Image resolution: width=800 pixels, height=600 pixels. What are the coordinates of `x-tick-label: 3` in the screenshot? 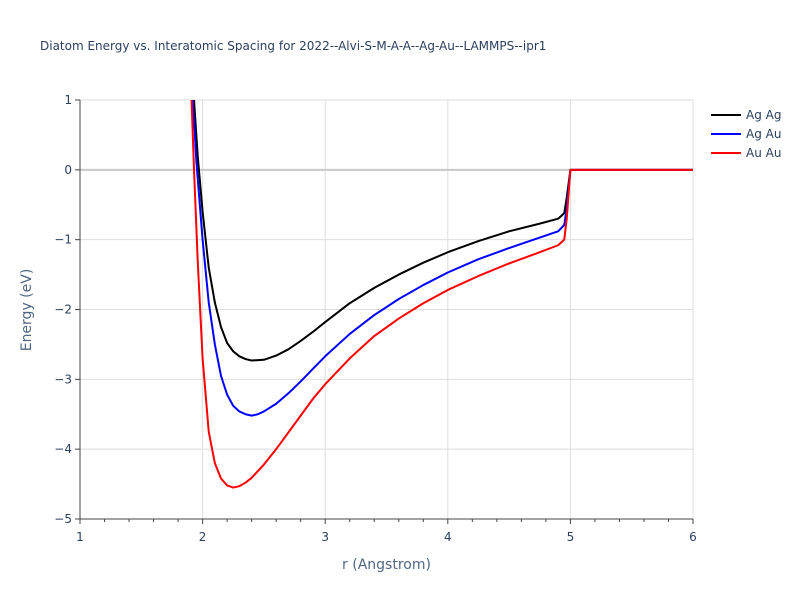 It's located at (325, 537).